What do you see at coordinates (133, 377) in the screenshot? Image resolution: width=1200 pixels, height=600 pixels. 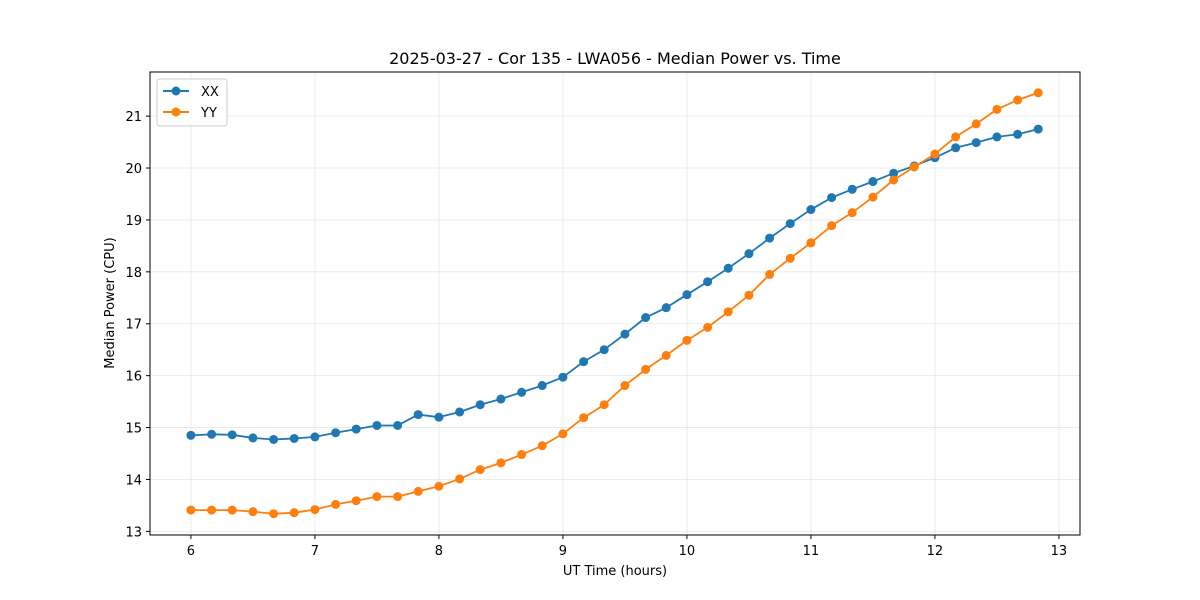 I see `y-tick-label: 16` at bounding box center [133, 377].